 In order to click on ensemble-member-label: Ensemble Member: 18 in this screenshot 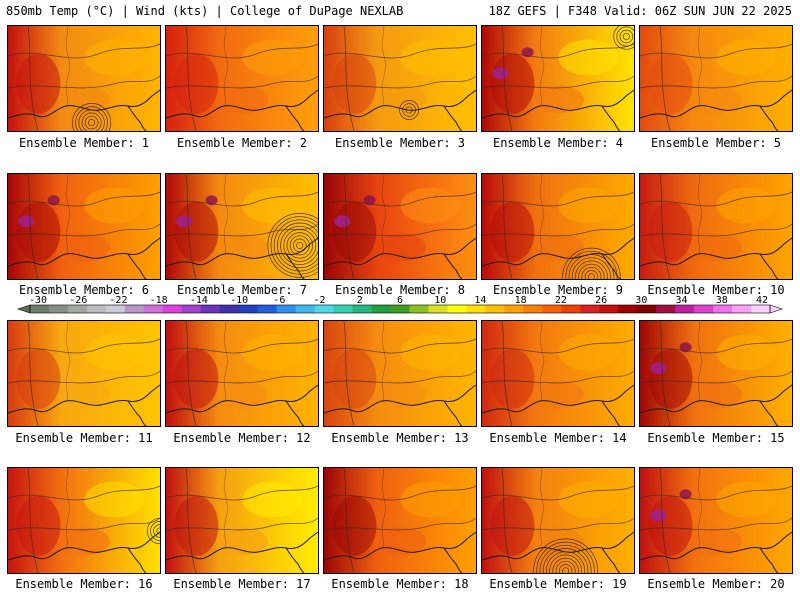, I will do `click(400, 584)`.